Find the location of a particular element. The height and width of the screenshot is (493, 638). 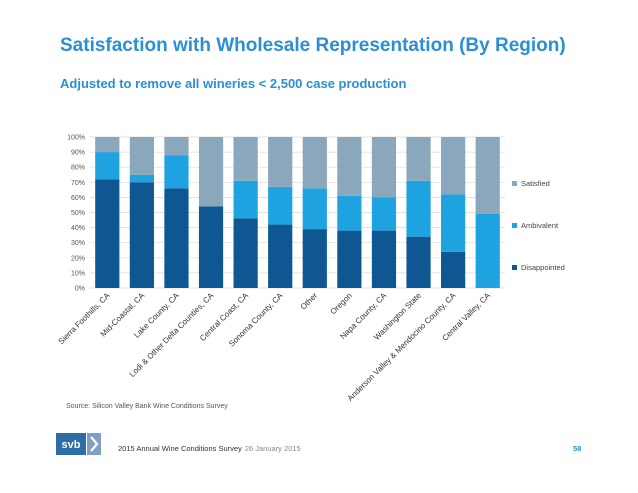

y-tick-label: 100% is located at coordinates (76, 138).